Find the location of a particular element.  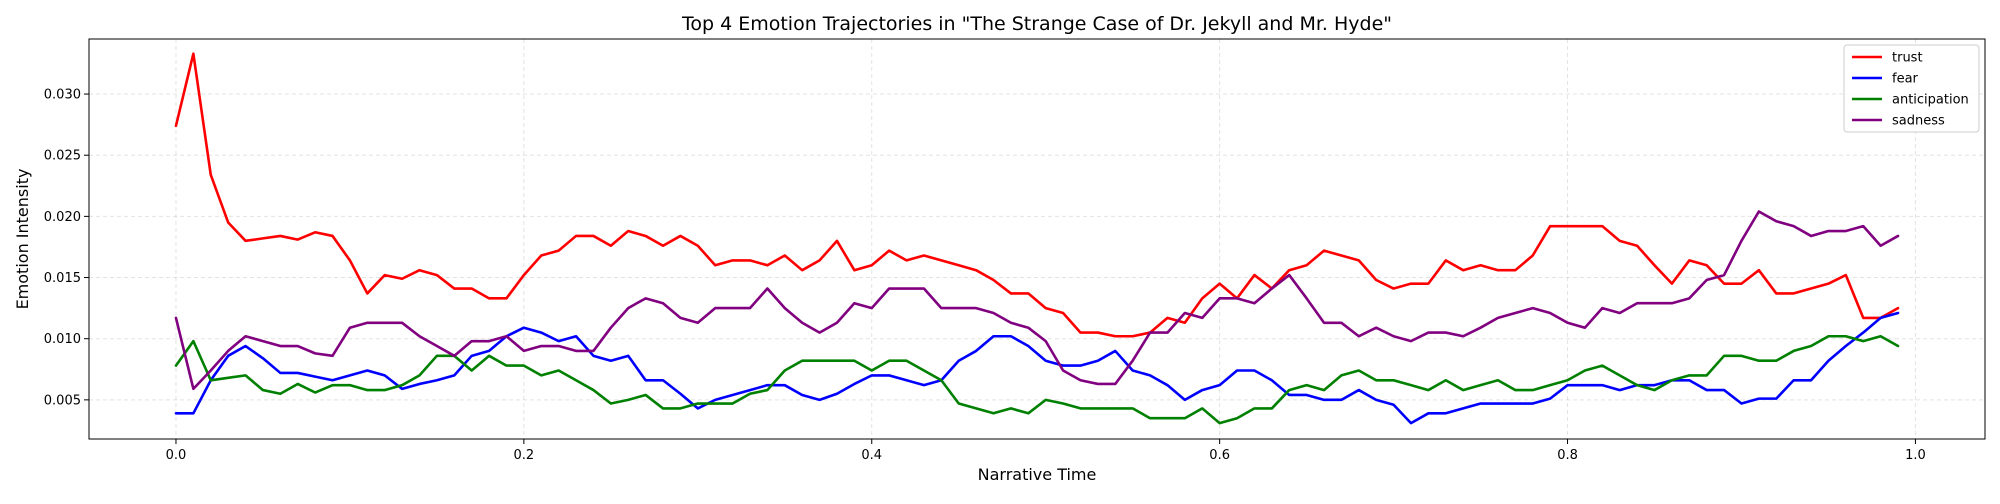

legend: trust fear anticipation sadness is located at coordinates (1911, 88).